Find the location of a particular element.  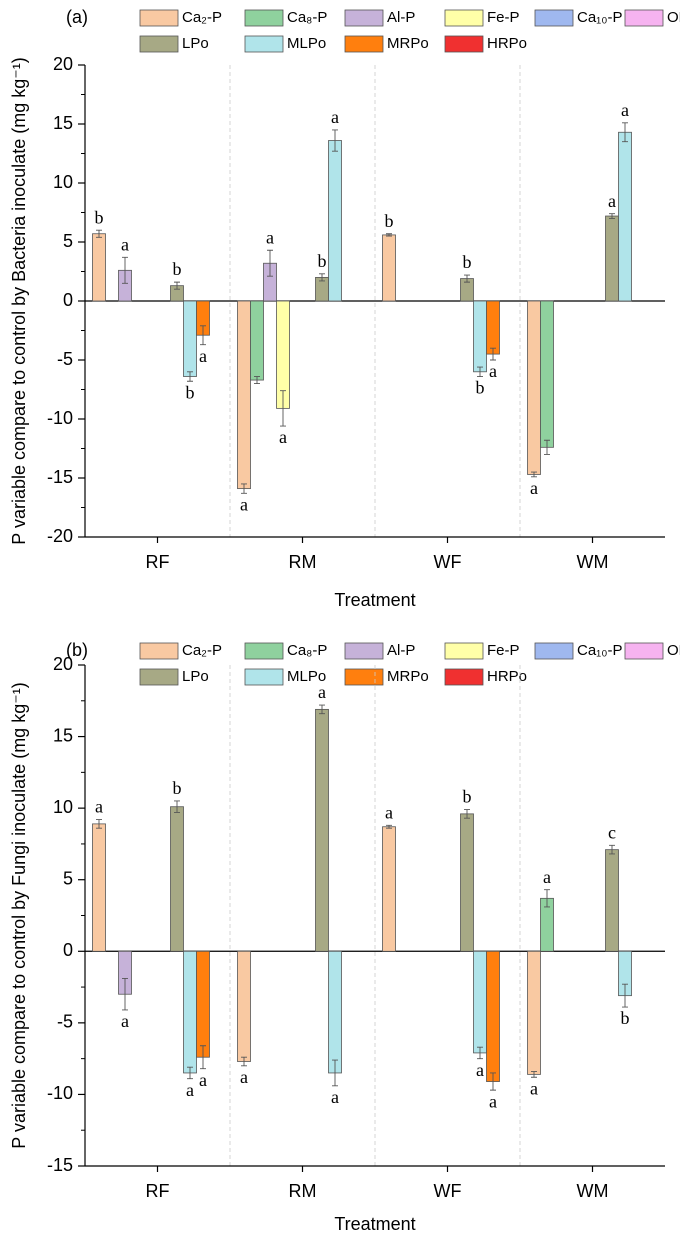

legend-label: Ca₂-P is located at coordinates (202, 650).